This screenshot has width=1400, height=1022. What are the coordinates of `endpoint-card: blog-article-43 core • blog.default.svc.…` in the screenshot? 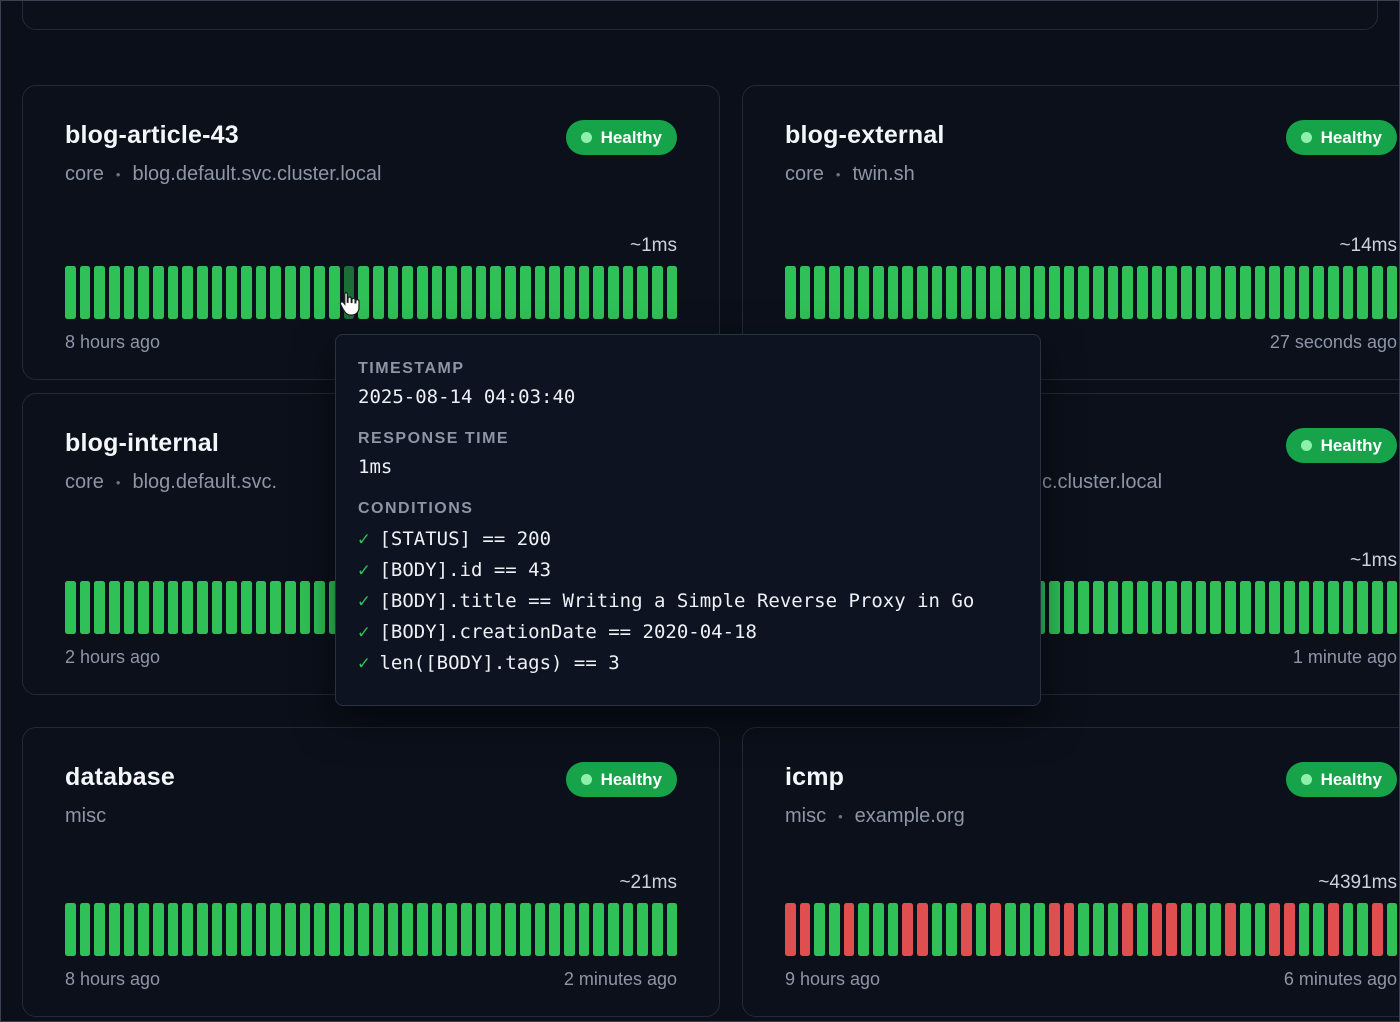 It's located at (371, 232).